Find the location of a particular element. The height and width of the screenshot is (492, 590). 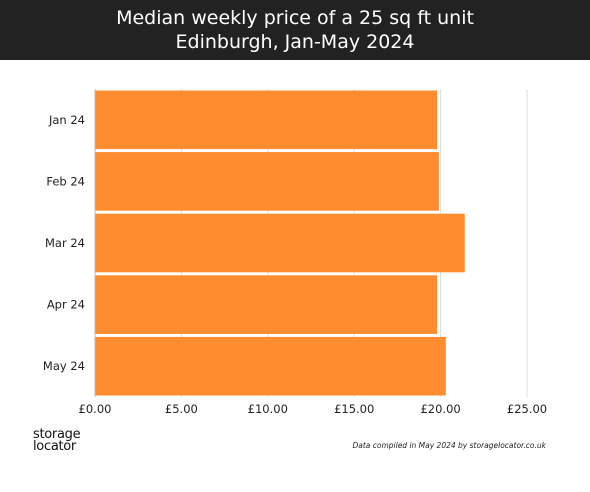

y-category-label: Jan 24 is located at coordinates (66, 120).